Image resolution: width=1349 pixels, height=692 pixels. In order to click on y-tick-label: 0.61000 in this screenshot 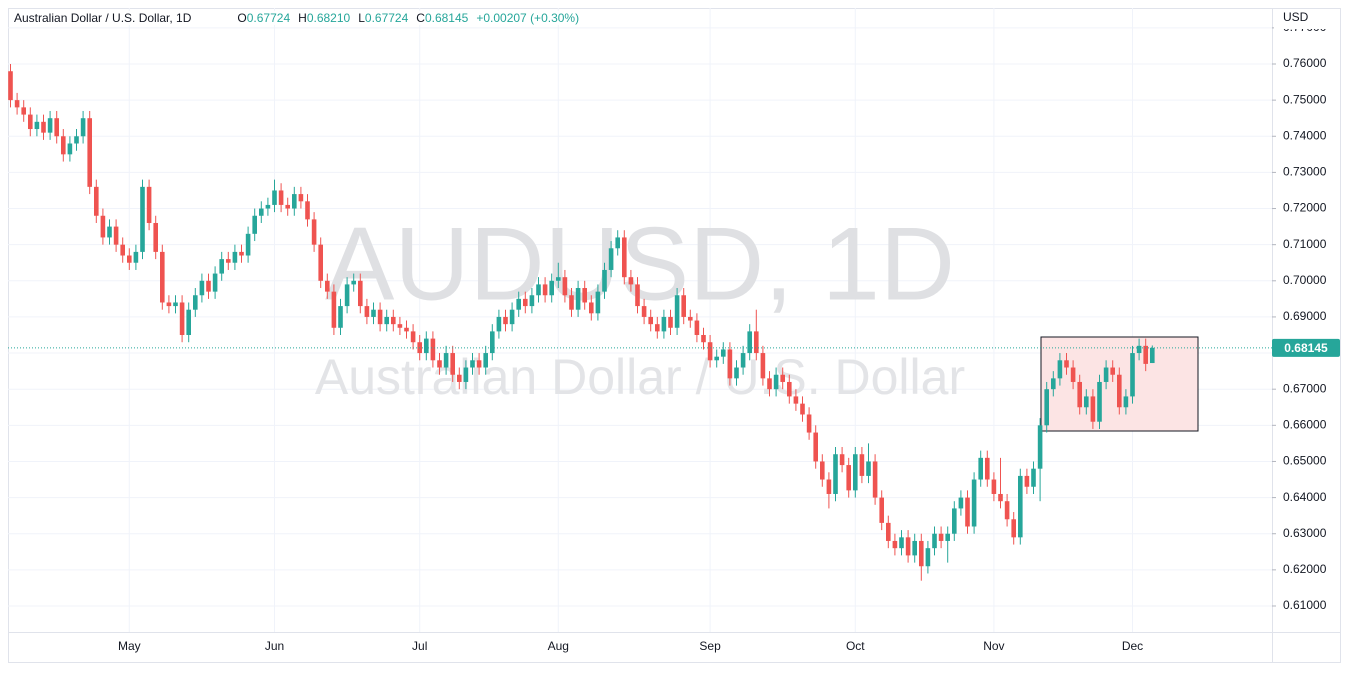, I will do `click(1305, 605)`.